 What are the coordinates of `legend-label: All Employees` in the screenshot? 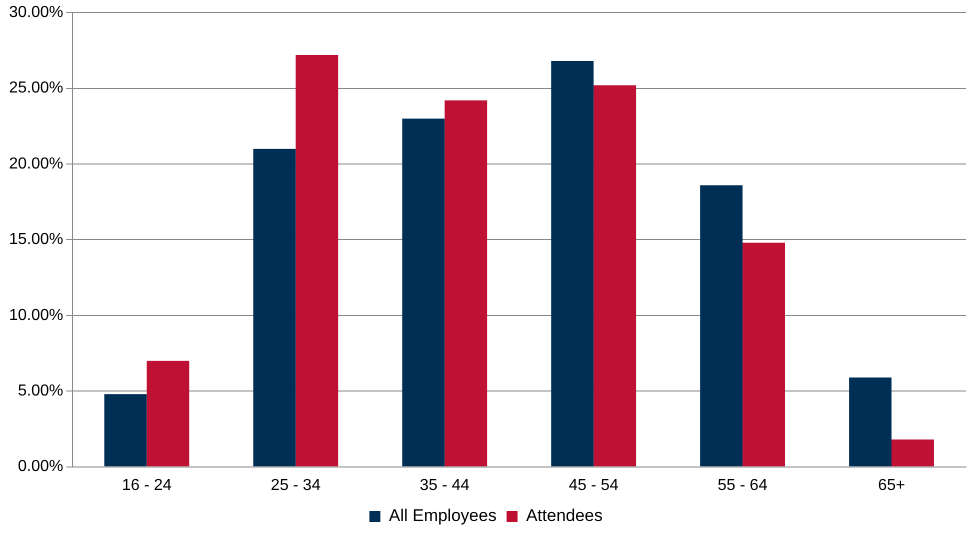 It's located at (442, 516).